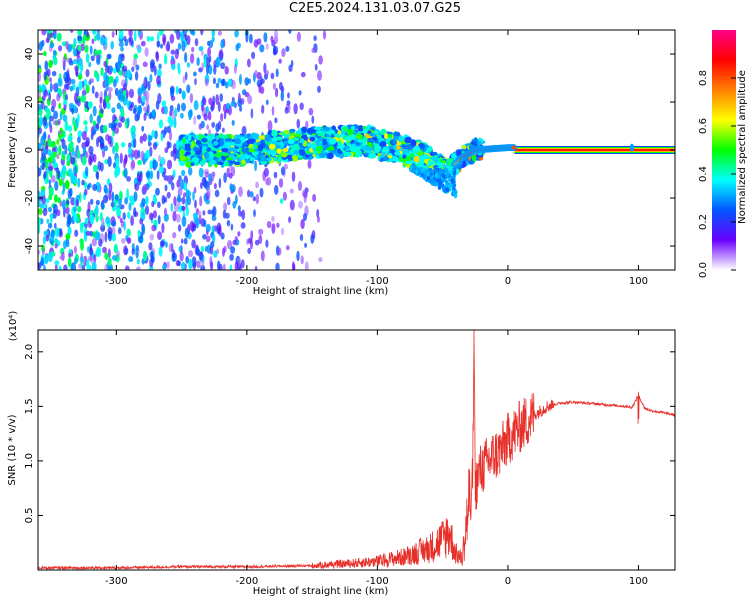 This screenshot has width=750, height=600. I want to click on spur-blob, so click(631, 147).